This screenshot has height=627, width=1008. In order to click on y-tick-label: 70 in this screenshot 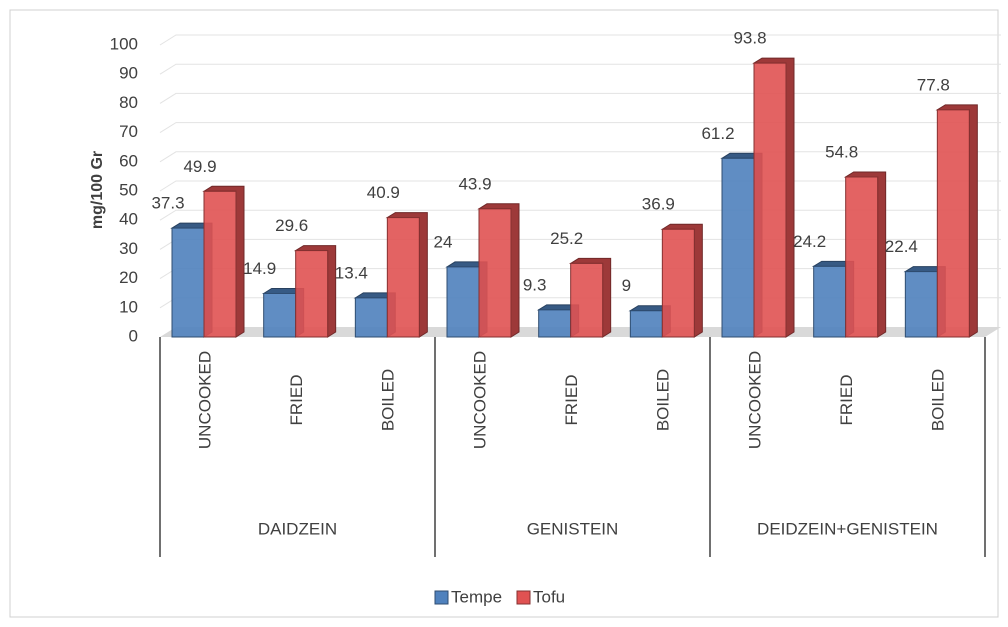, I will do `click(128, 131)`.